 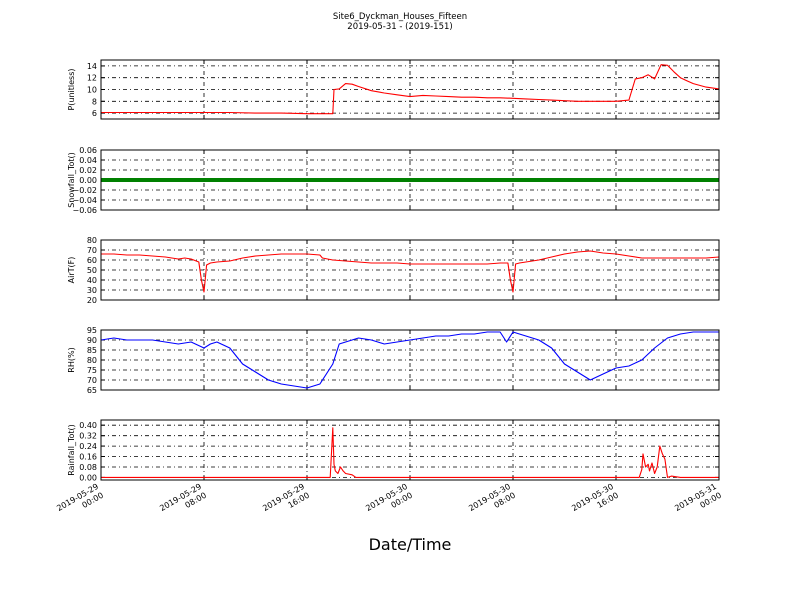 What do you see at coordinates (80, 502) in the screenshot?
I see `x-tick-label: 2019-05-2900:00` at bounding box center [80, 502].